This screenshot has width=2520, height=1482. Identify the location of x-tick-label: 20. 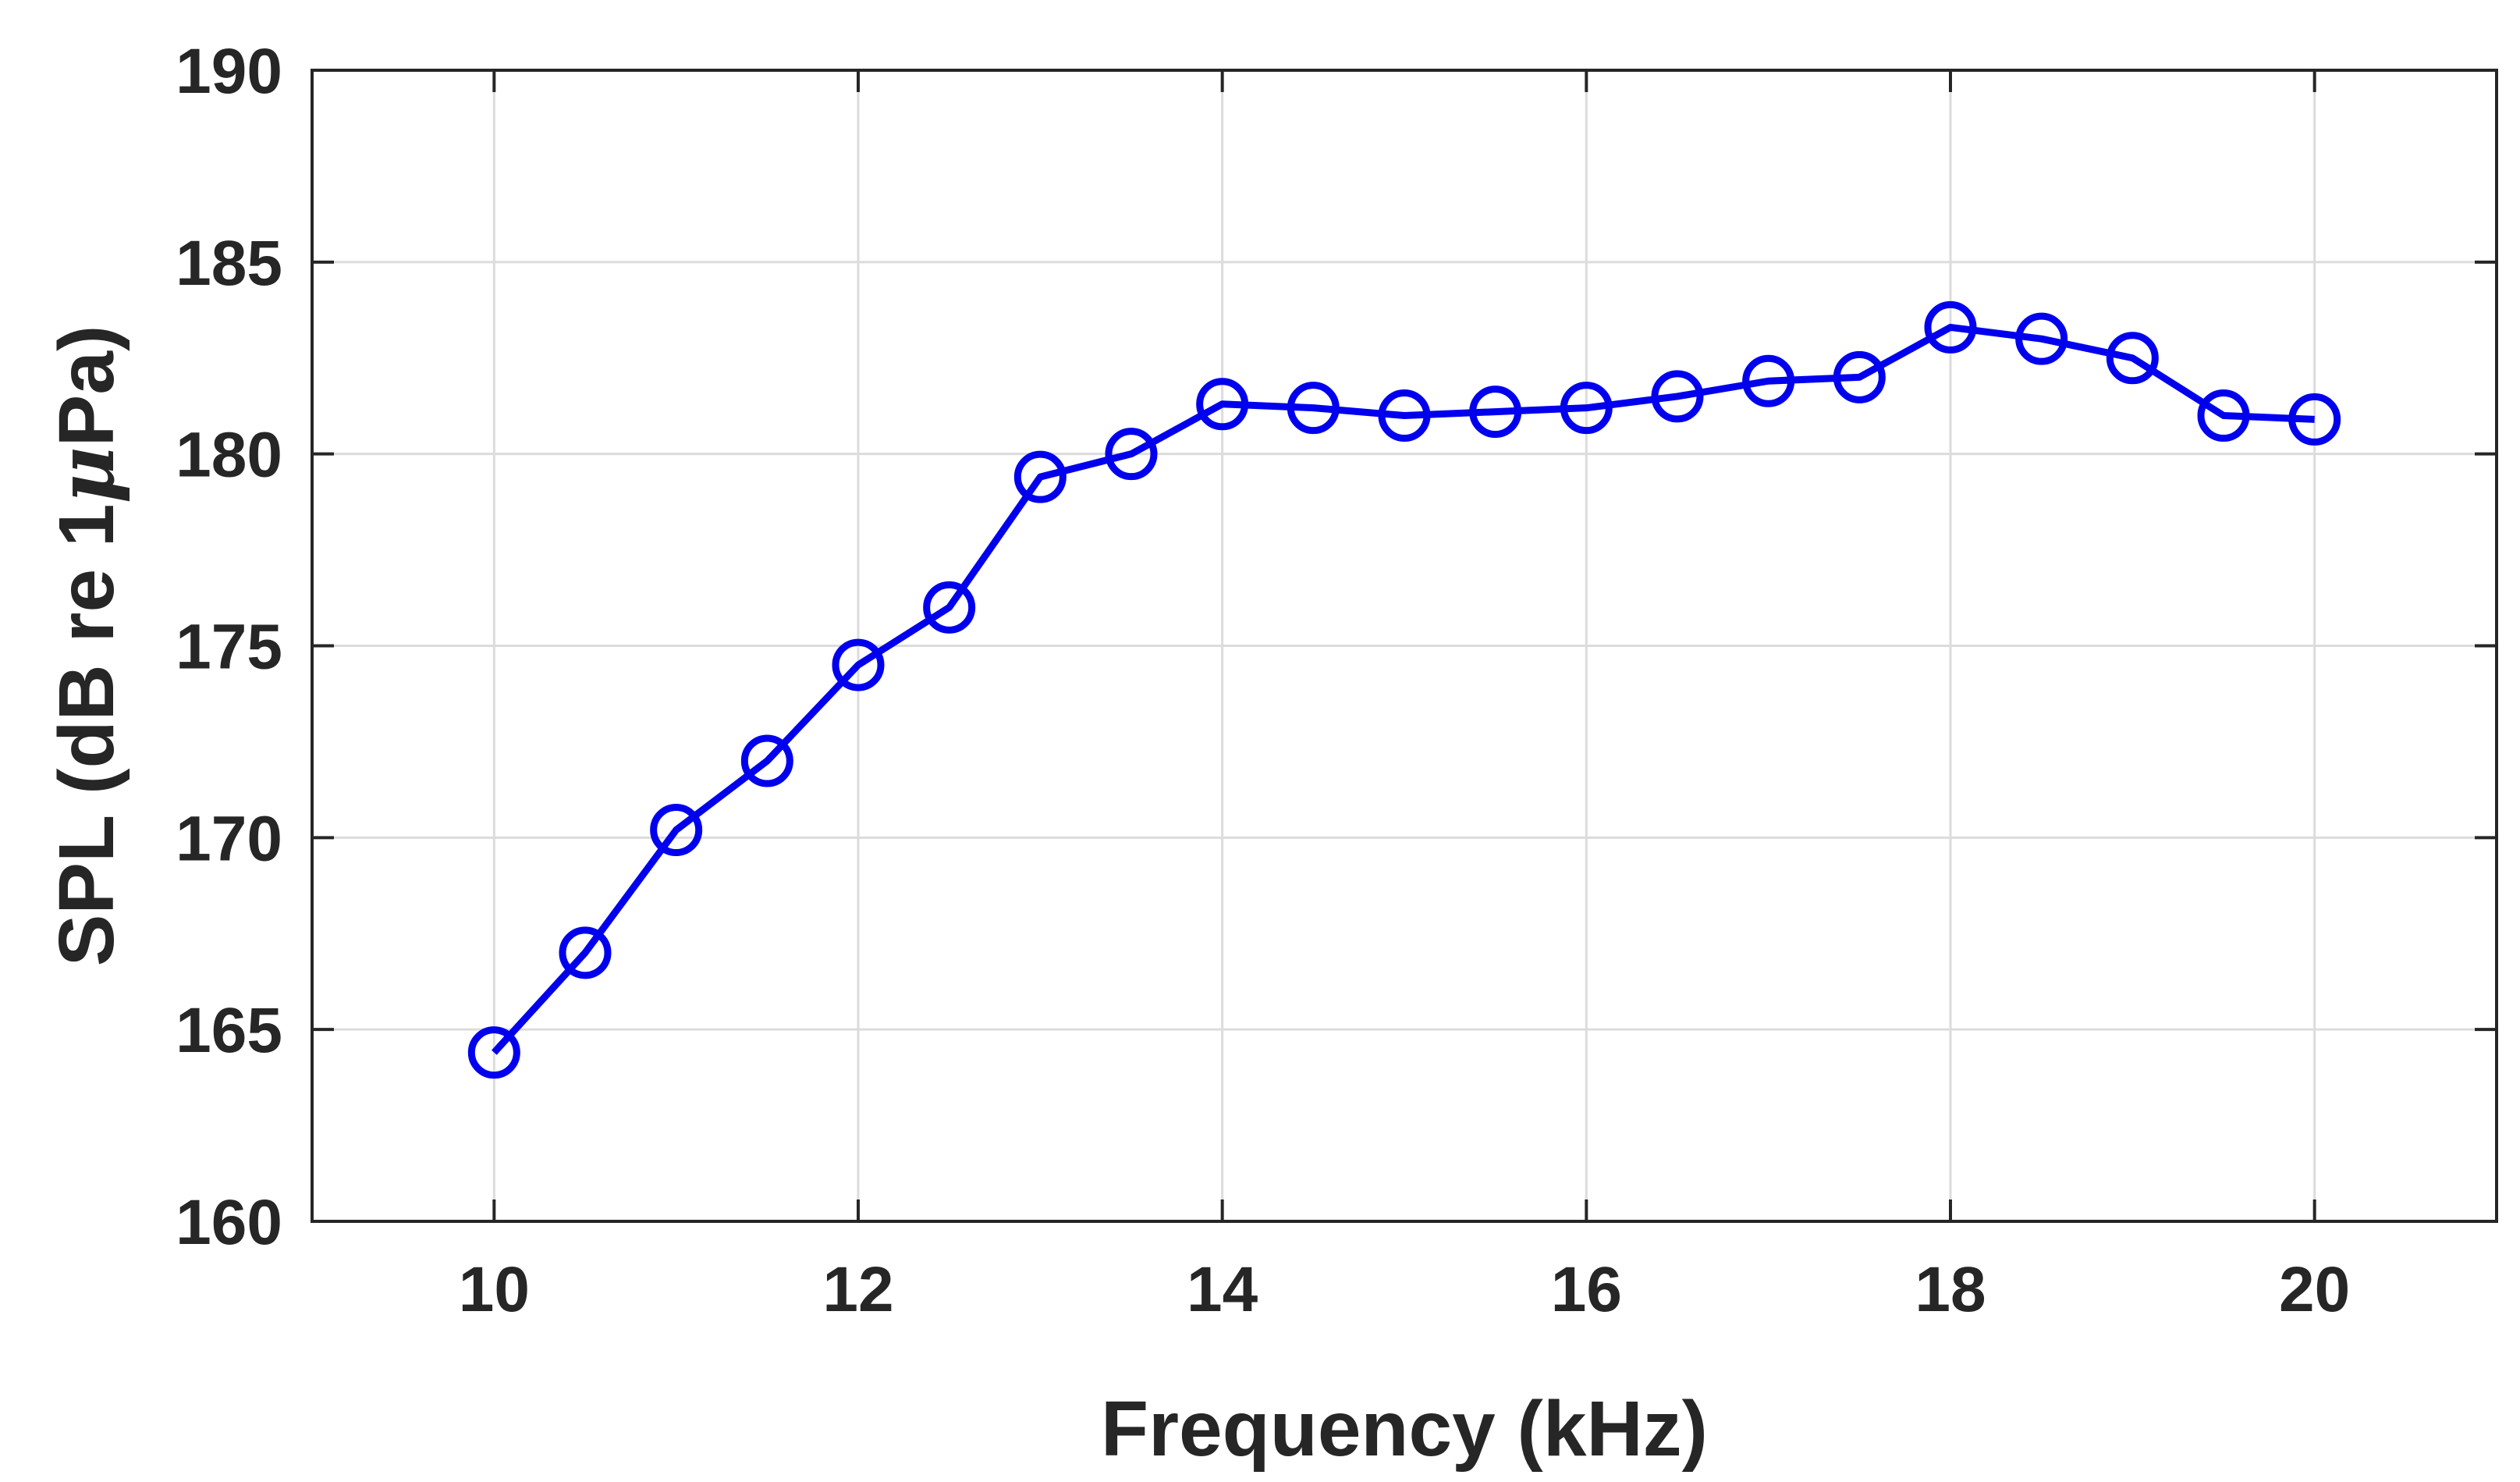
(2315, 1289).